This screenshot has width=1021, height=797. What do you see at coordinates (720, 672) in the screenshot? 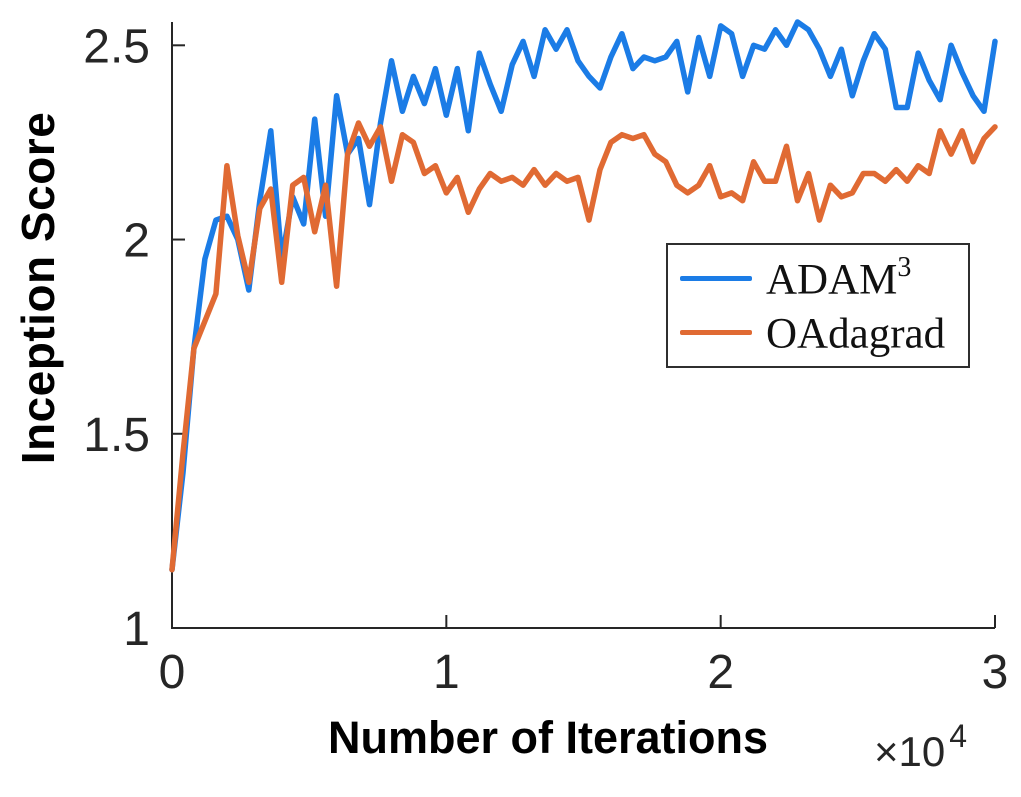
I see `x-tick-label: 2` at bounding box center [720, 672].